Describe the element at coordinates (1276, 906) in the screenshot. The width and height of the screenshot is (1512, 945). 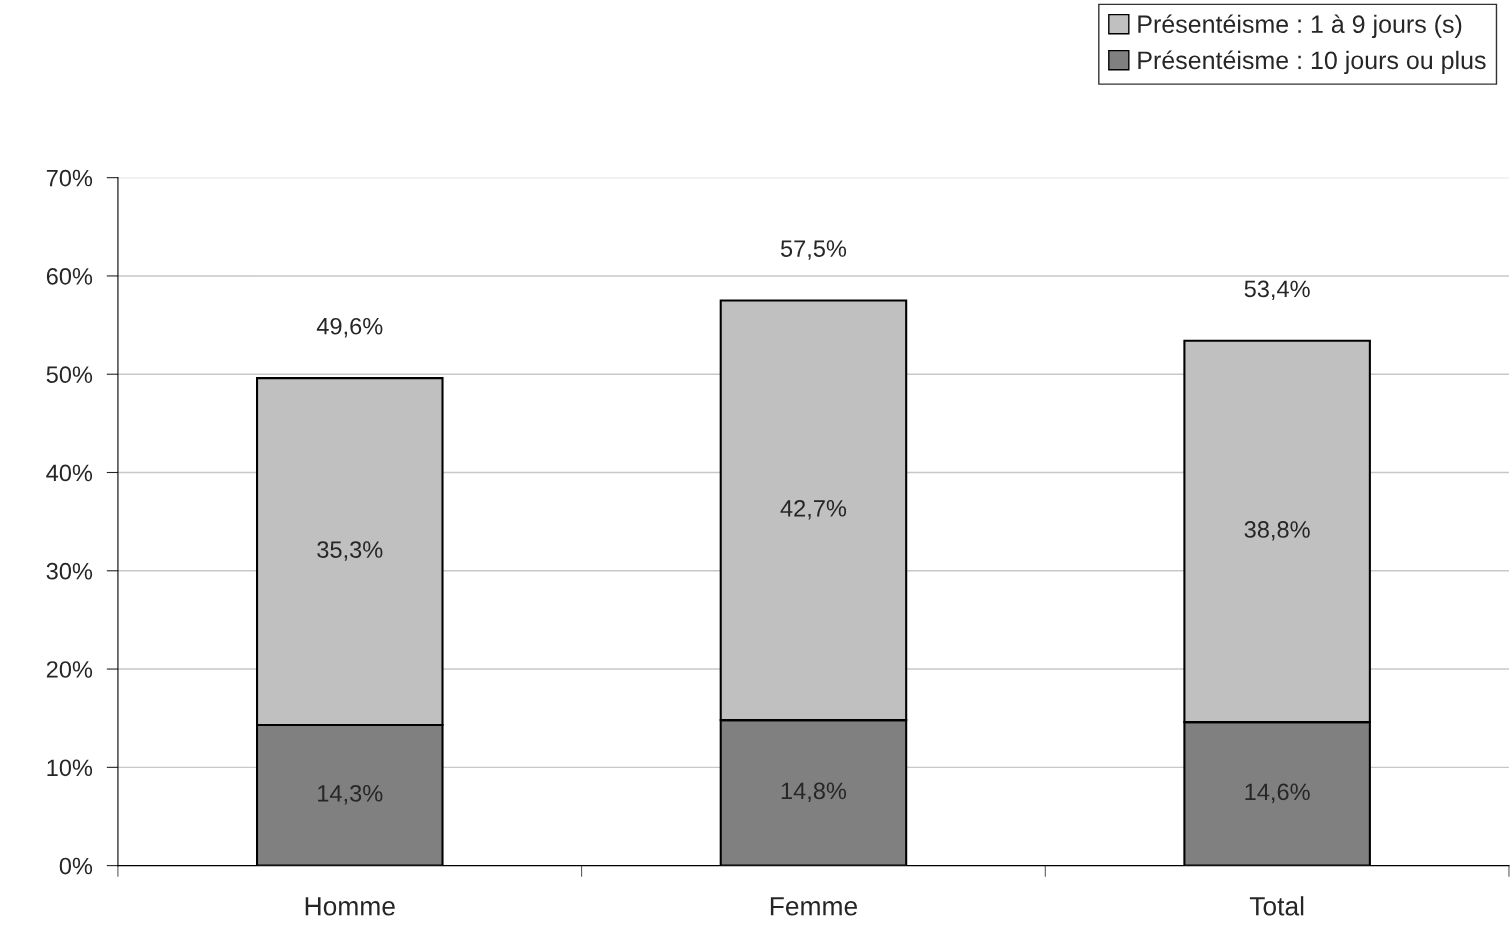
I see `x-tick-label: Total` at that location.